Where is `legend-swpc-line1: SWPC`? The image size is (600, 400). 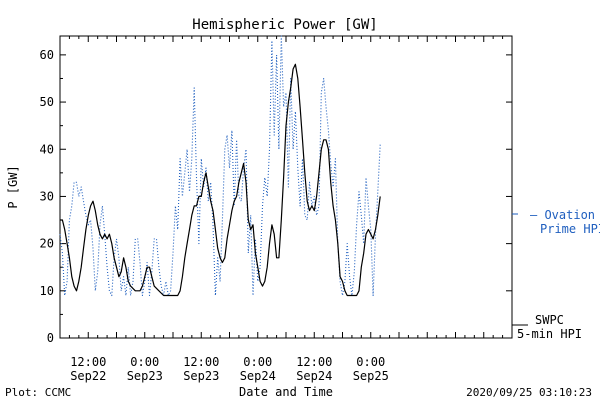 legend-swpc-line1: SWPC is located at coordinates (549, 320).